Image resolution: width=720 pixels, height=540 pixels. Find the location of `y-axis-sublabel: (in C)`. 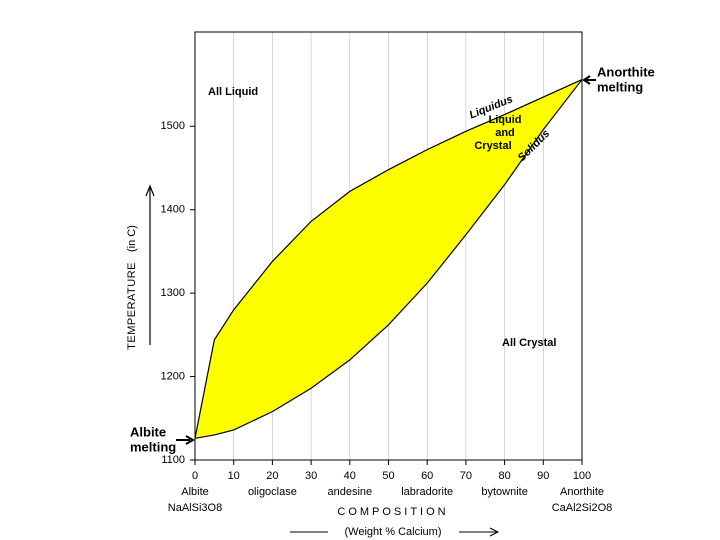

y-axis-sublabel: (in C) is located at coordinates (132, 238).